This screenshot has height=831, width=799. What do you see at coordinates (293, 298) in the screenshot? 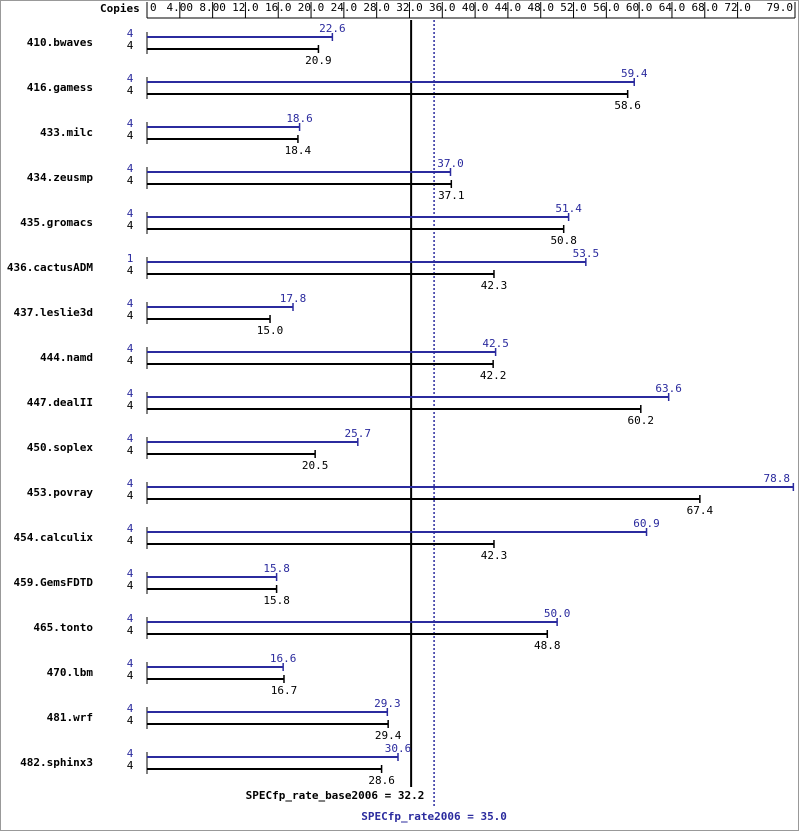
I see `value-label: 17.8` at bounding box center [293, 298].